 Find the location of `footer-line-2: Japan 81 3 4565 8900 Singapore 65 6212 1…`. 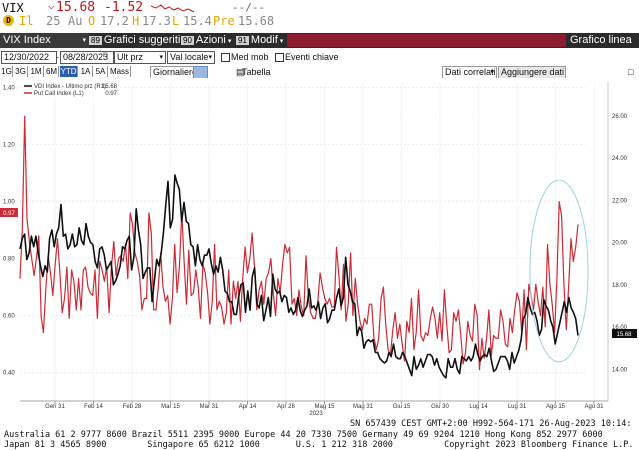

footer-line-2: Japan 81 3 4565 8900 Singapore 65 6212 1… is located at coordinates (319, 445).